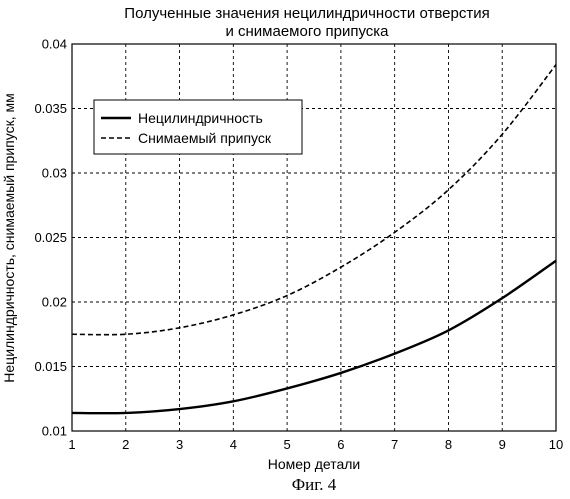 The image size is (570, 499). I want to click on y-tick-labels: 0.01 0.015 0.02 0.025 0.03 0.035 0.04, so click(50, 238).